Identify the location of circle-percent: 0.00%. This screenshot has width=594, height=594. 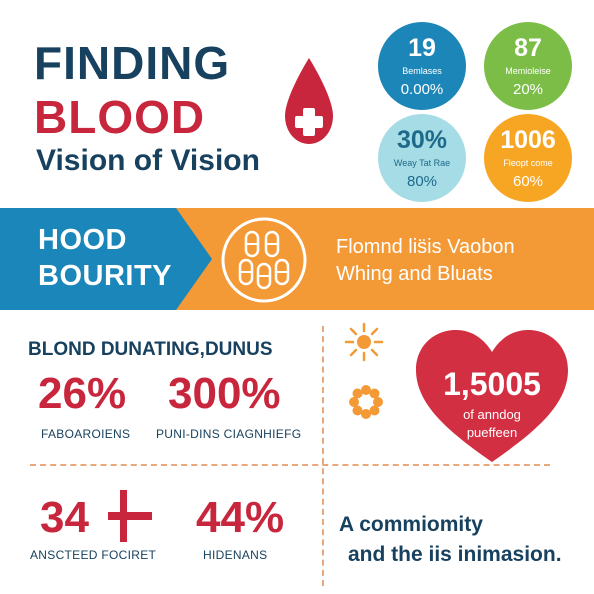
(422, 89).